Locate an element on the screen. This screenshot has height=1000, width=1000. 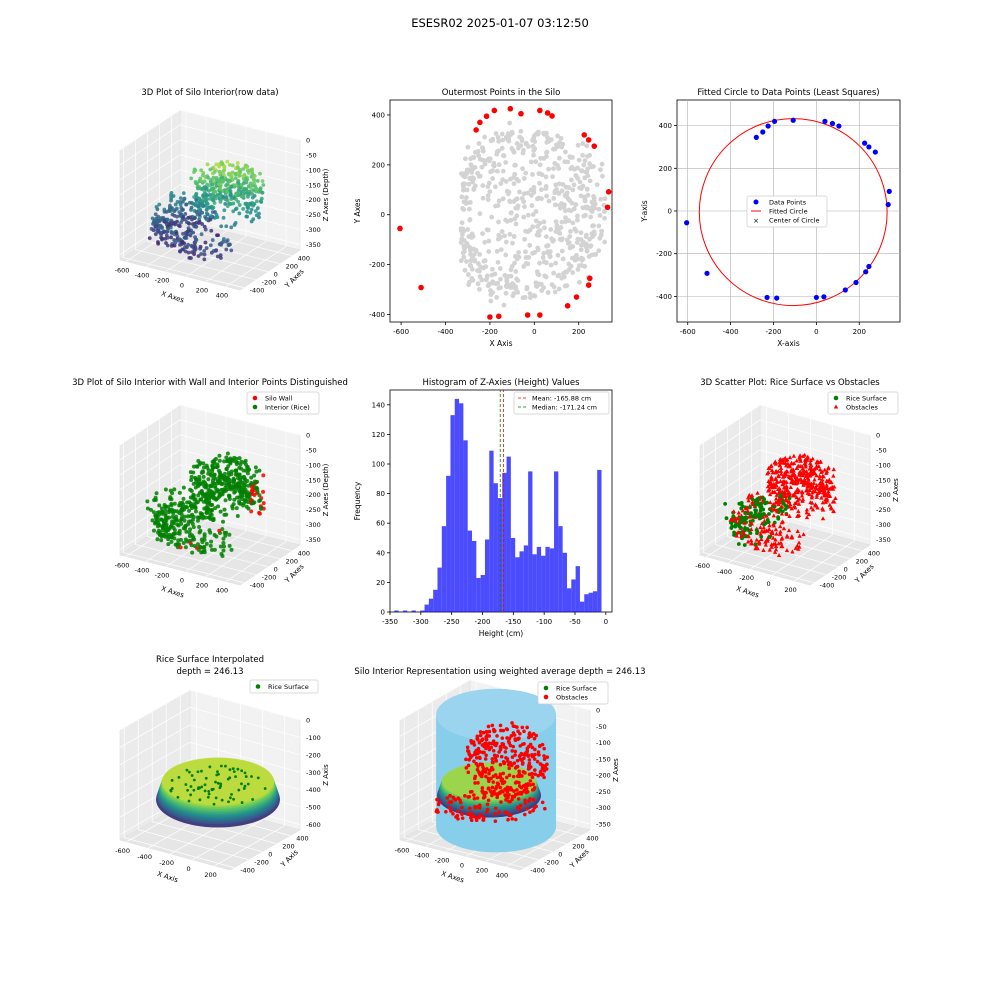
x-tick-label: -200 is located at coordinates (166, 863).